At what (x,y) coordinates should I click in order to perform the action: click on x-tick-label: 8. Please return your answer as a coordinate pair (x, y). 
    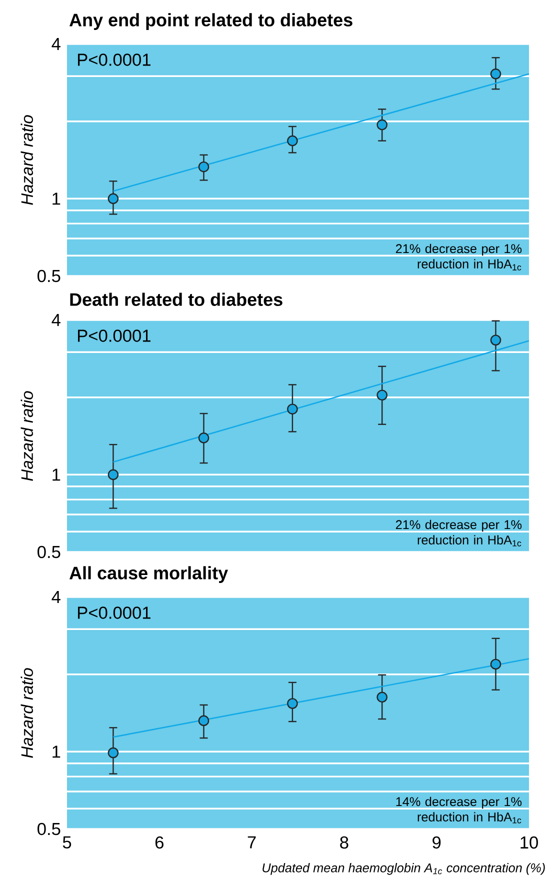
    Looking at the image, I should click on (344, 842).